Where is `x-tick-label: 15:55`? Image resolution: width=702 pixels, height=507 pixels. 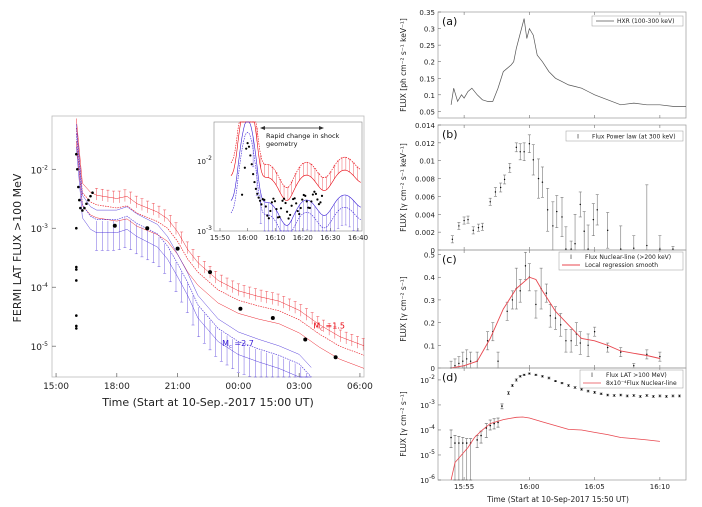 x-tick-label: 15:55 is located at coordinates (464, 487).